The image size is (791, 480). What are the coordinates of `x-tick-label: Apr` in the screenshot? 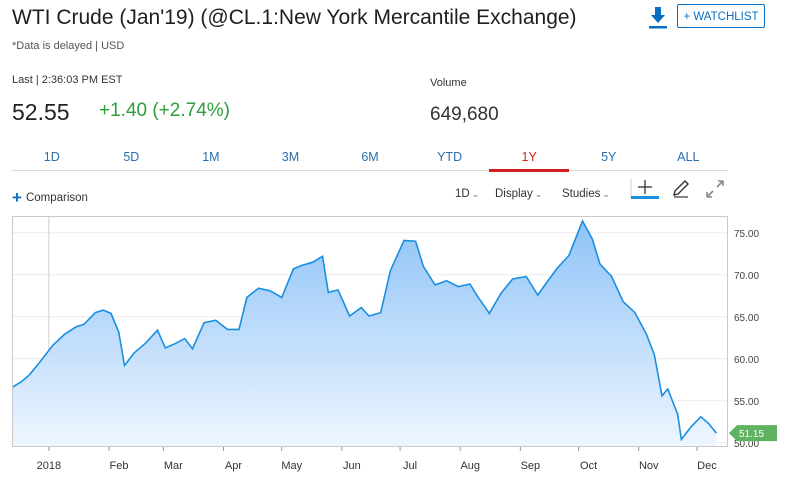 It's located at (233, 466).